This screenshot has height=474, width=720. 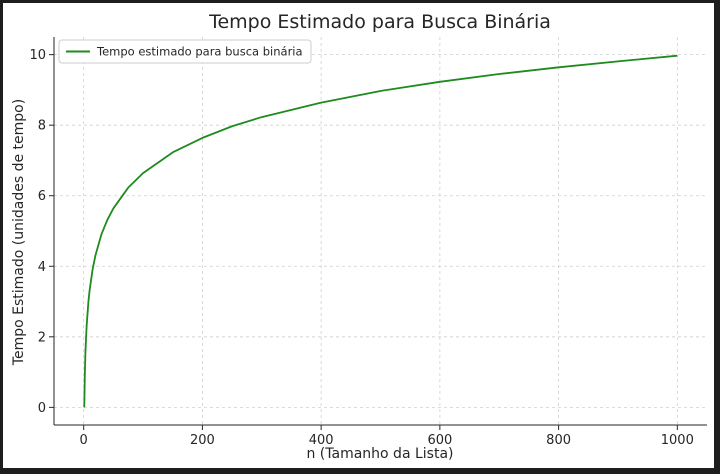 What do you see at coordinates (37, 55) in the screenshot?
I see `y-tick-label: 10` at bounding box center [37, 55].